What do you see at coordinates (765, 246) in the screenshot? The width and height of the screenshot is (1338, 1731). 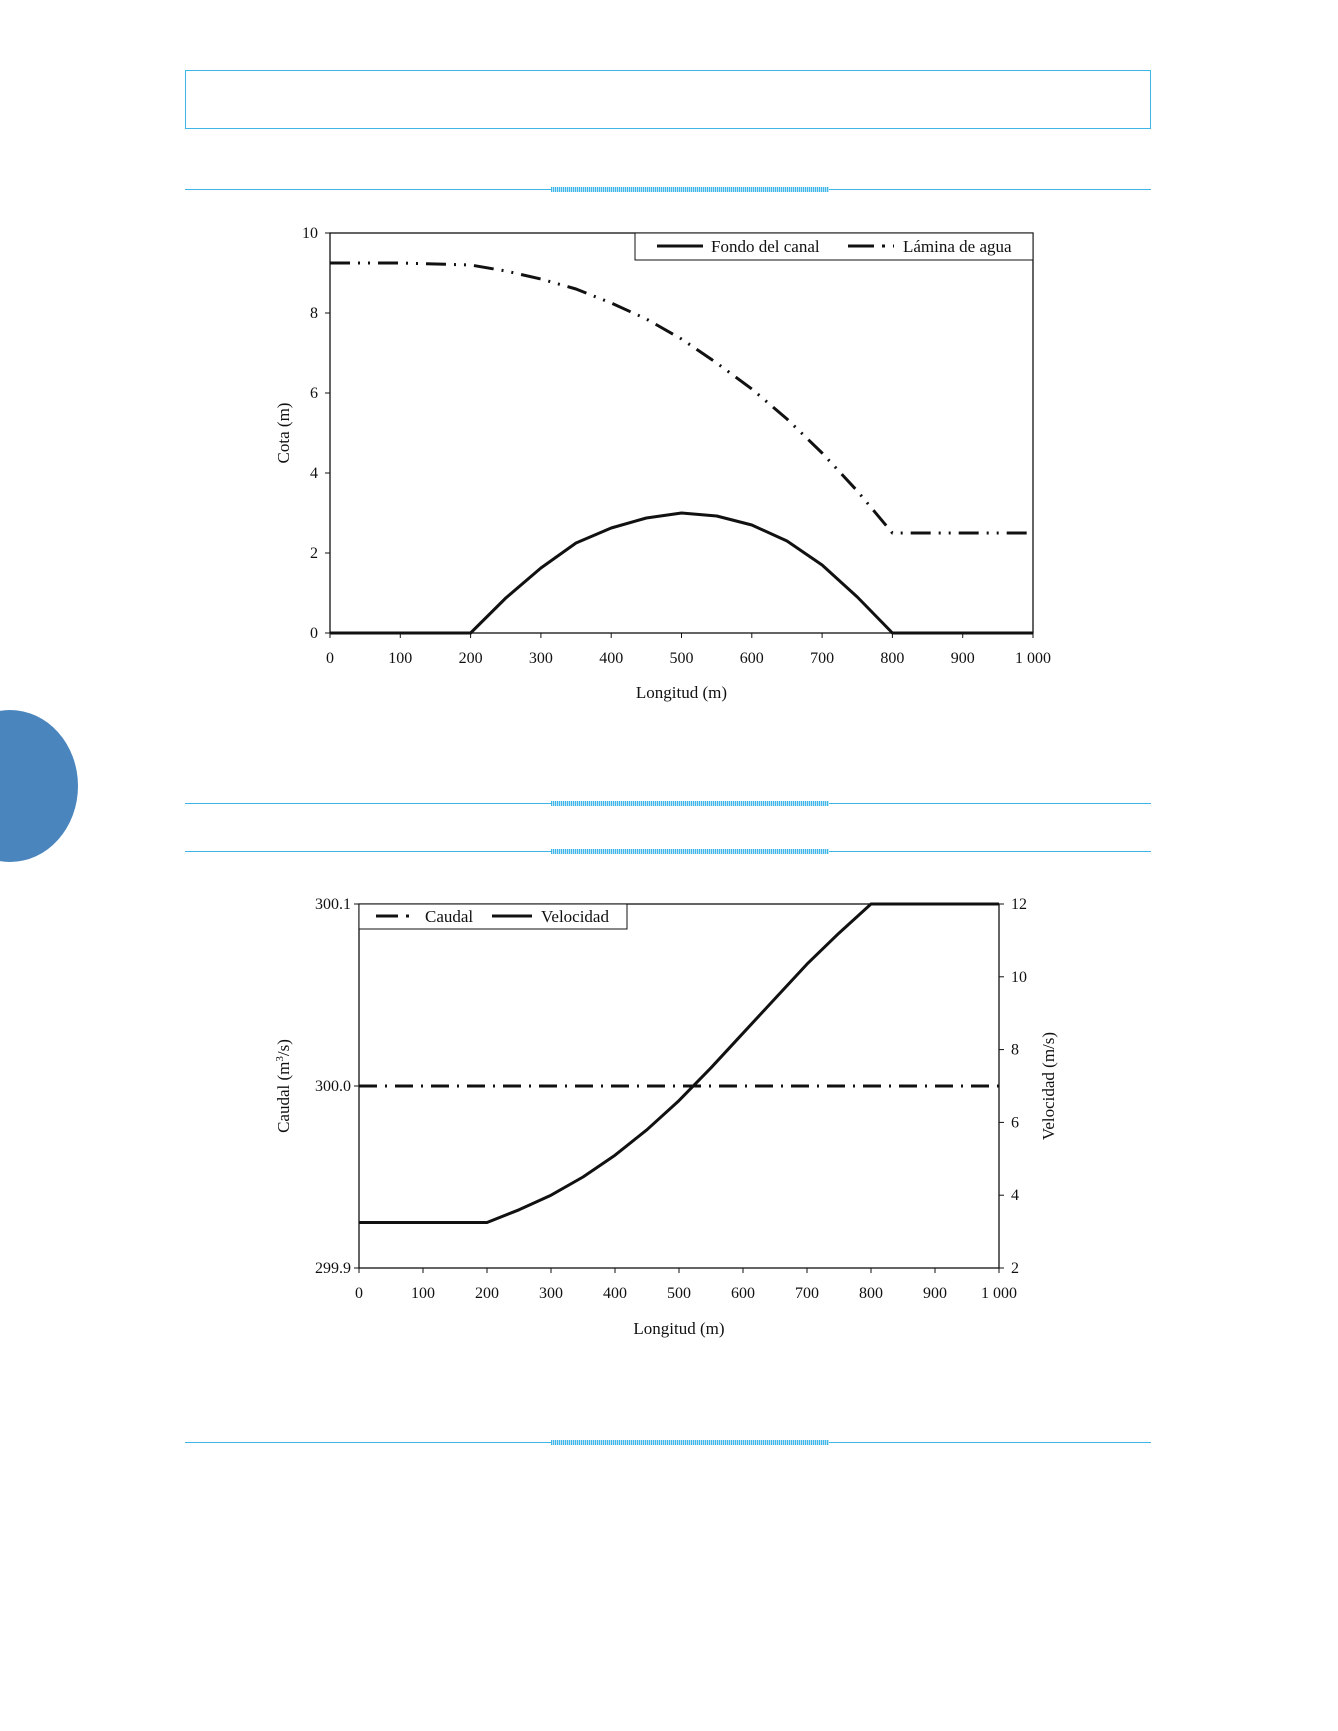 I see `legend-label: Fondo del canal` at bounding box center [765, 246].